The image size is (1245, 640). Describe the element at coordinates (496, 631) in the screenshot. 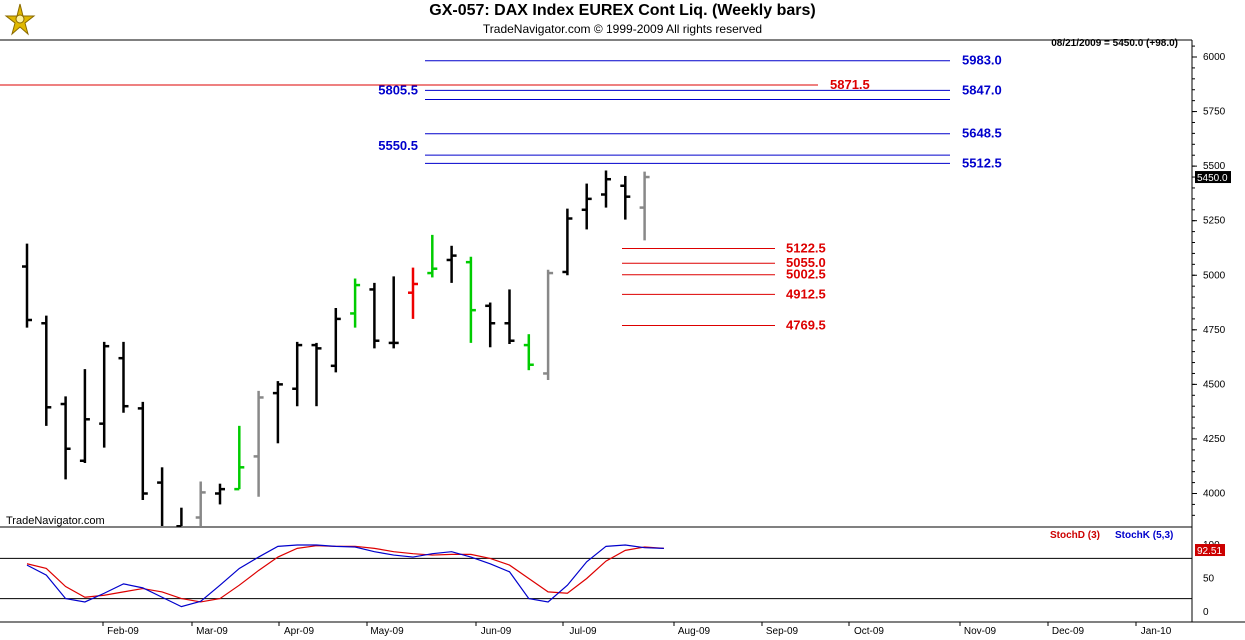

I see `date-label: Jun-09` at that location.